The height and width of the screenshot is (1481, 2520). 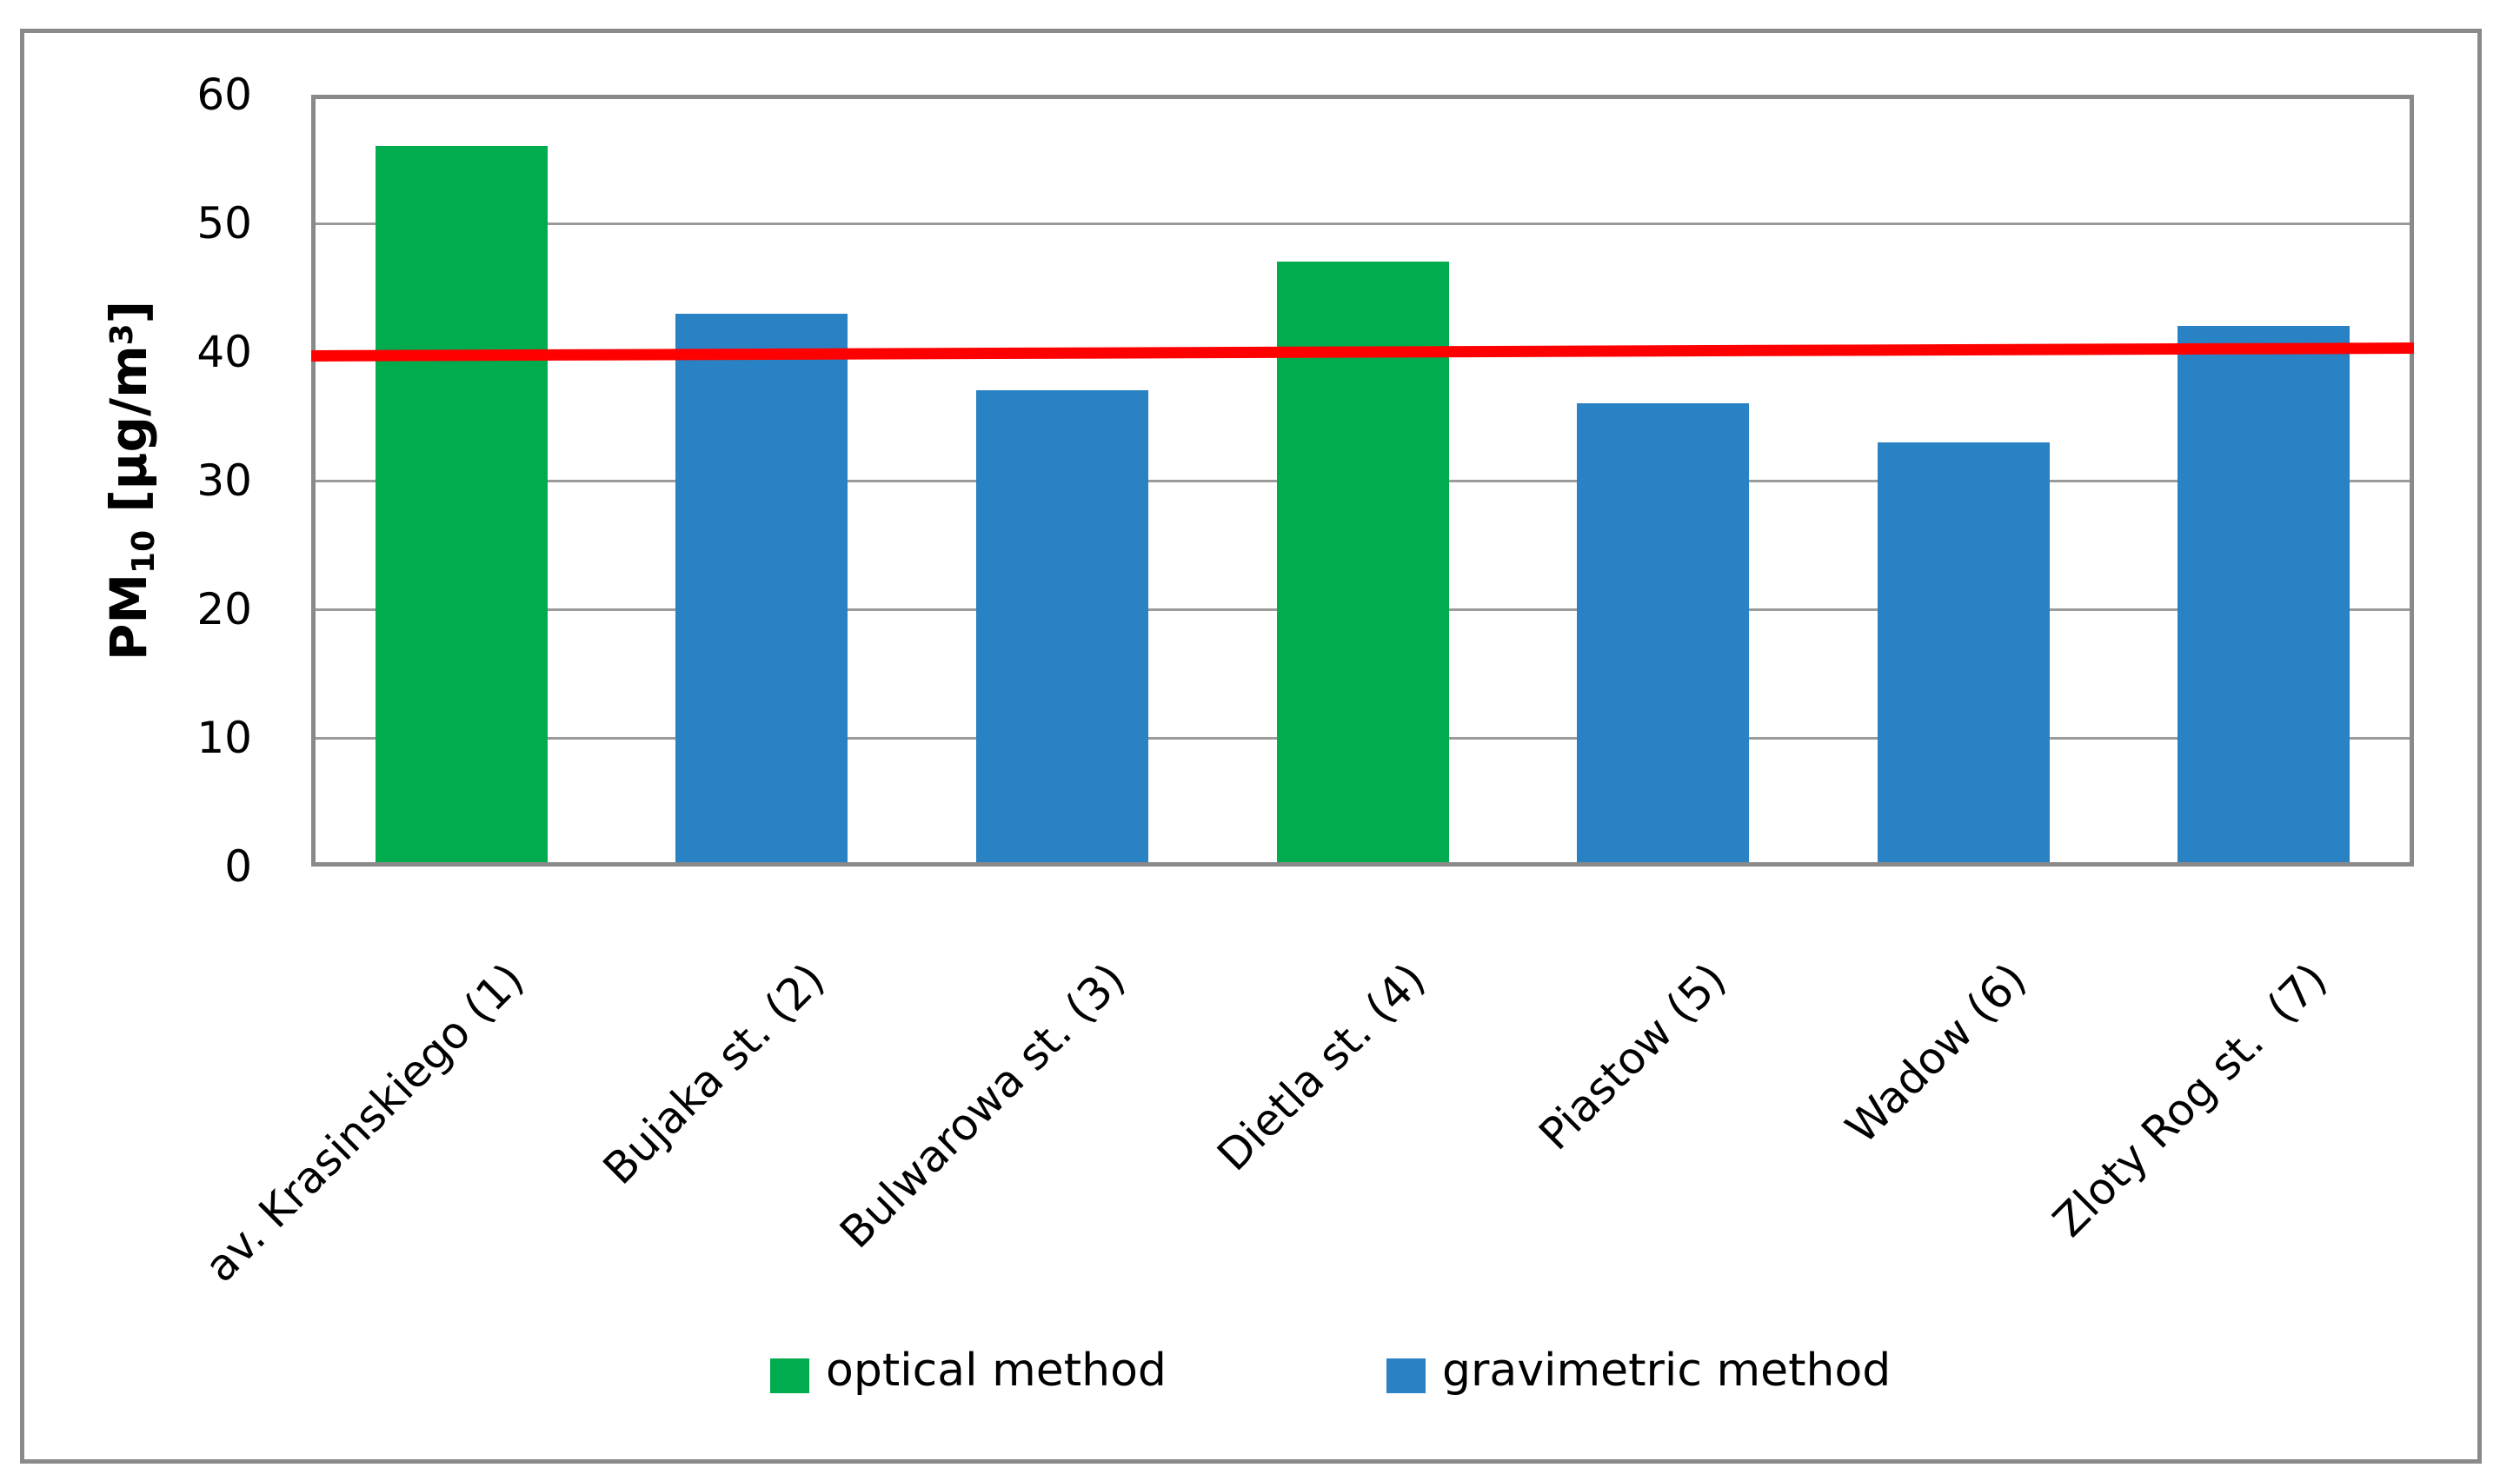 What do you see at coordinates (224, 480) in the screenshot?
I see `y-tick-label-30: 30` at bounding box center [224, 480].